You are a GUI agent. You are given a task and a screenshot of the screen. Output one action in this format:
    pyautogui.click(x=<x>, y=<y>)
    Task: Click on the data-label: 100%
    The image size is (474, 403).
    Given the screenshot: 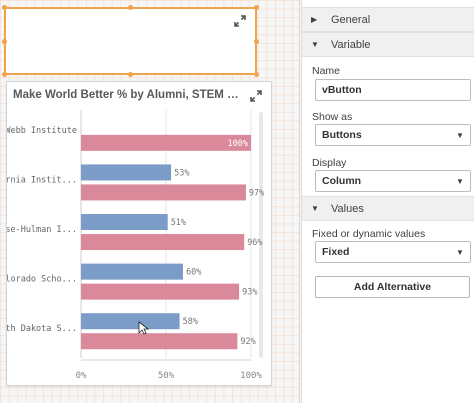 What is the action you would take?
    pyautogui.click(x=238, y=144)
    